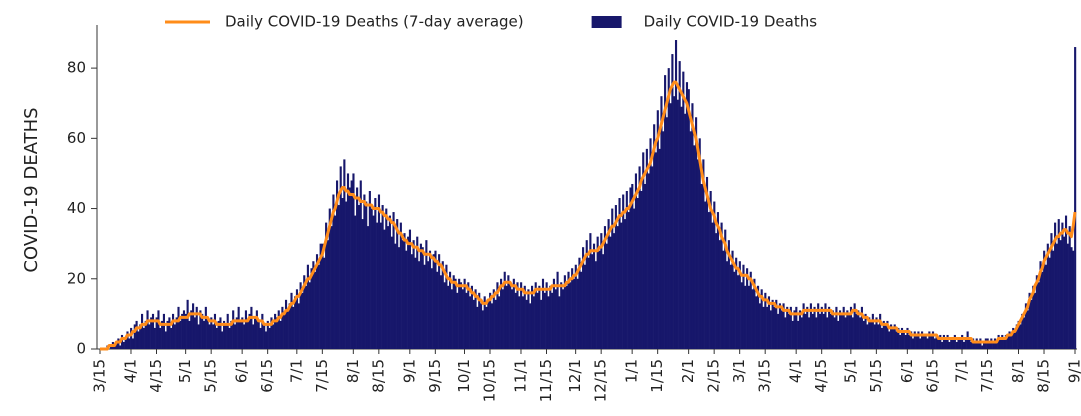 The image size is (1081, 416). I want to click on x-tick-label: 3/15, so click(100, 376).